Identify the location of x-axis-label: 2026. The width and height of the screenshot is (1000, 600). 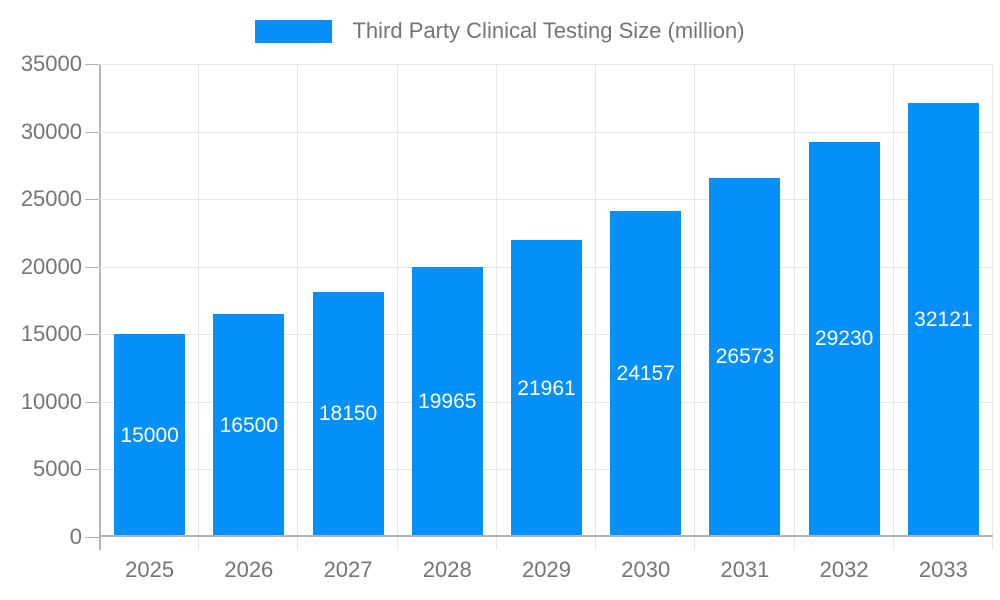
(249, 569).